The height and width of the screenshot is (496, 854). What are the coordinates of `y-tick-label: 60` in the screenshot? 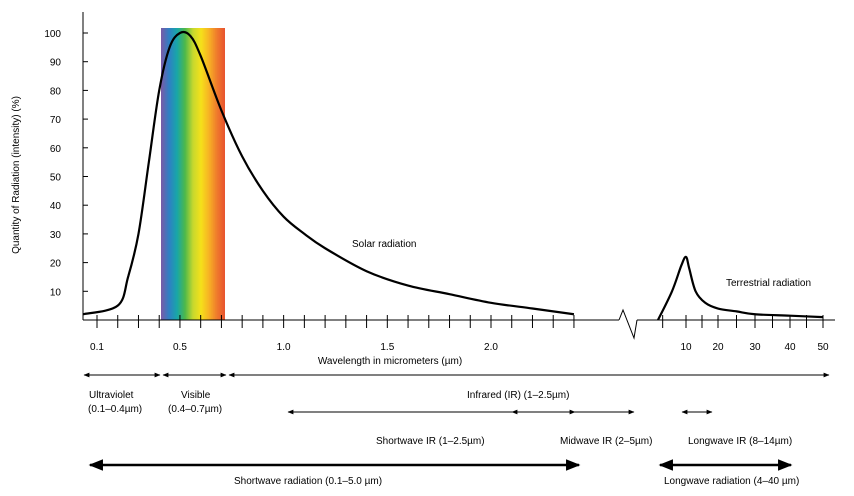 It's located at (56, 149).